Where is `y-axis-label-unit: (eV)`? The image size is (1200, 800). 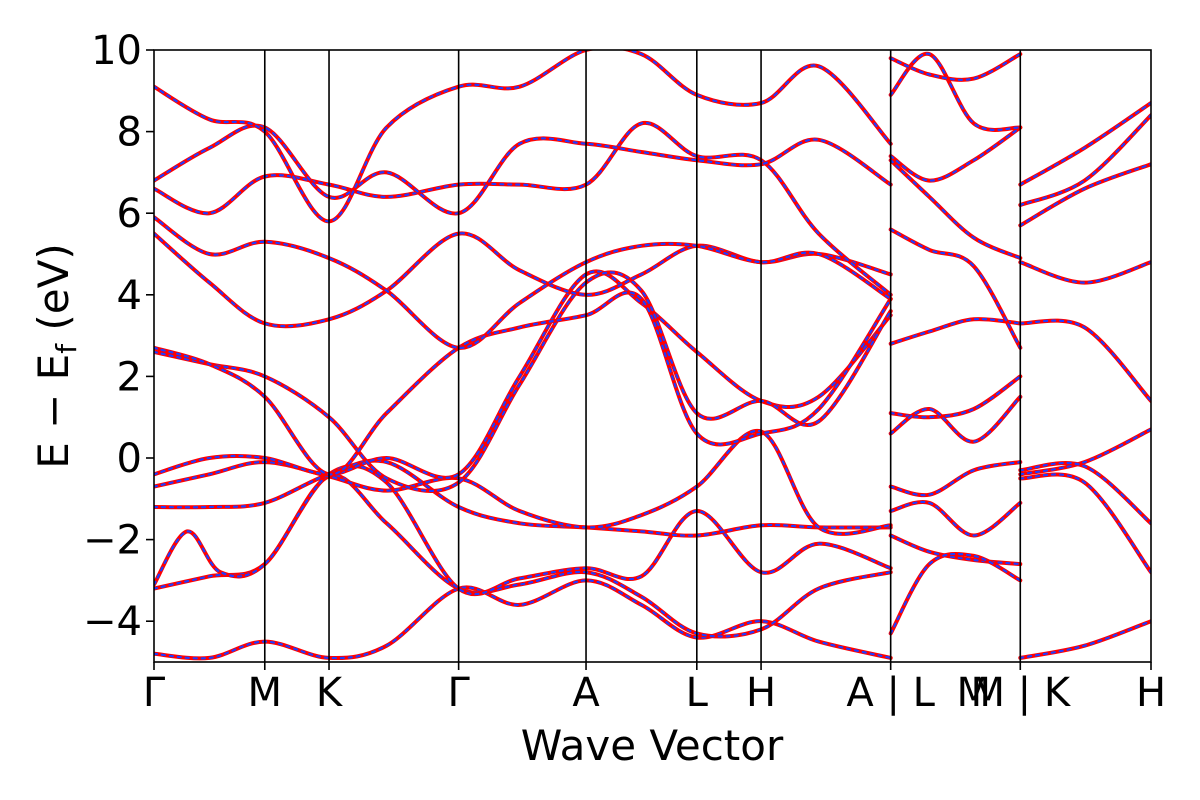
y-axis-label-unit: (eV) is located at coordinates (53, 293).